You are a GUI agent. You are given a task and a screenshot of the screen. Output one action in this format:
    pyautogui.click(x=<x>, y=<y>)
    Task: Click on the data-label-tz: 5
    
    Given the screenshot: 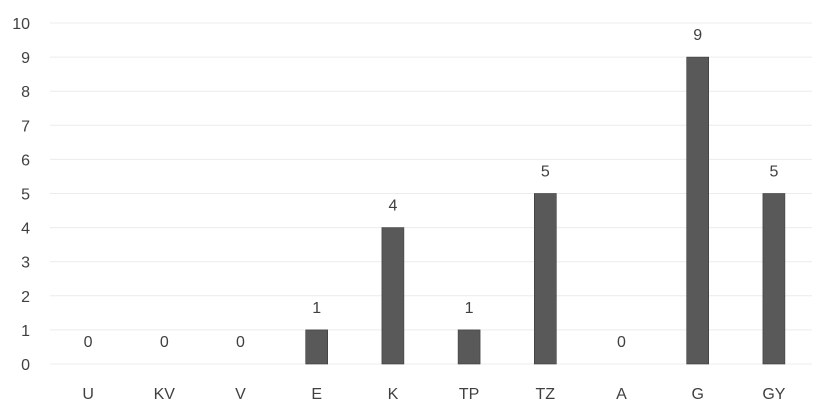 What is the action you would take?
    pyautogui.click(x=545, y=172)
    